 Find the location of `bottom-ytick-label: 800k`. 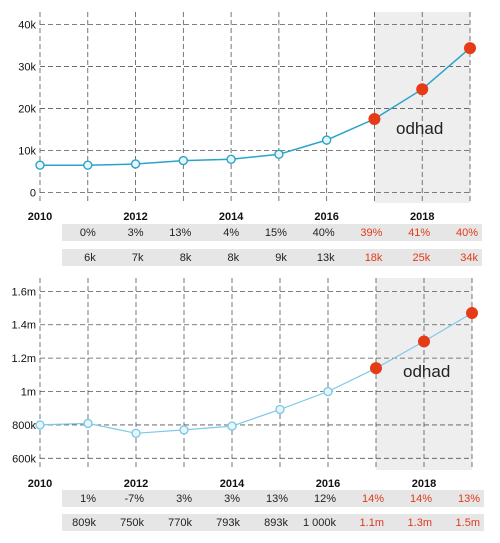

bottom-ytick-label: 800k is located at coordinates (24, 426).